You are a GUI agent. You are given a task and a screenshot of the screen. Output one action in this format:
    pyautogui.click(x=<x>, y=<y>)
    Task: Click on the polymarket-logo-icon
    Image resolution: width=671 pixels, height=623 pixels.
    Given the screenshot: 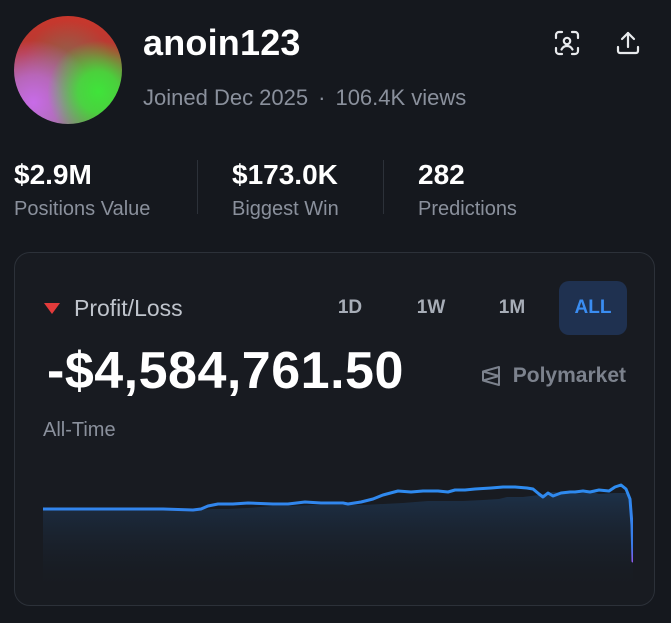 What is the action you would take?
    pyautogui.click(x=490, y=376)
    